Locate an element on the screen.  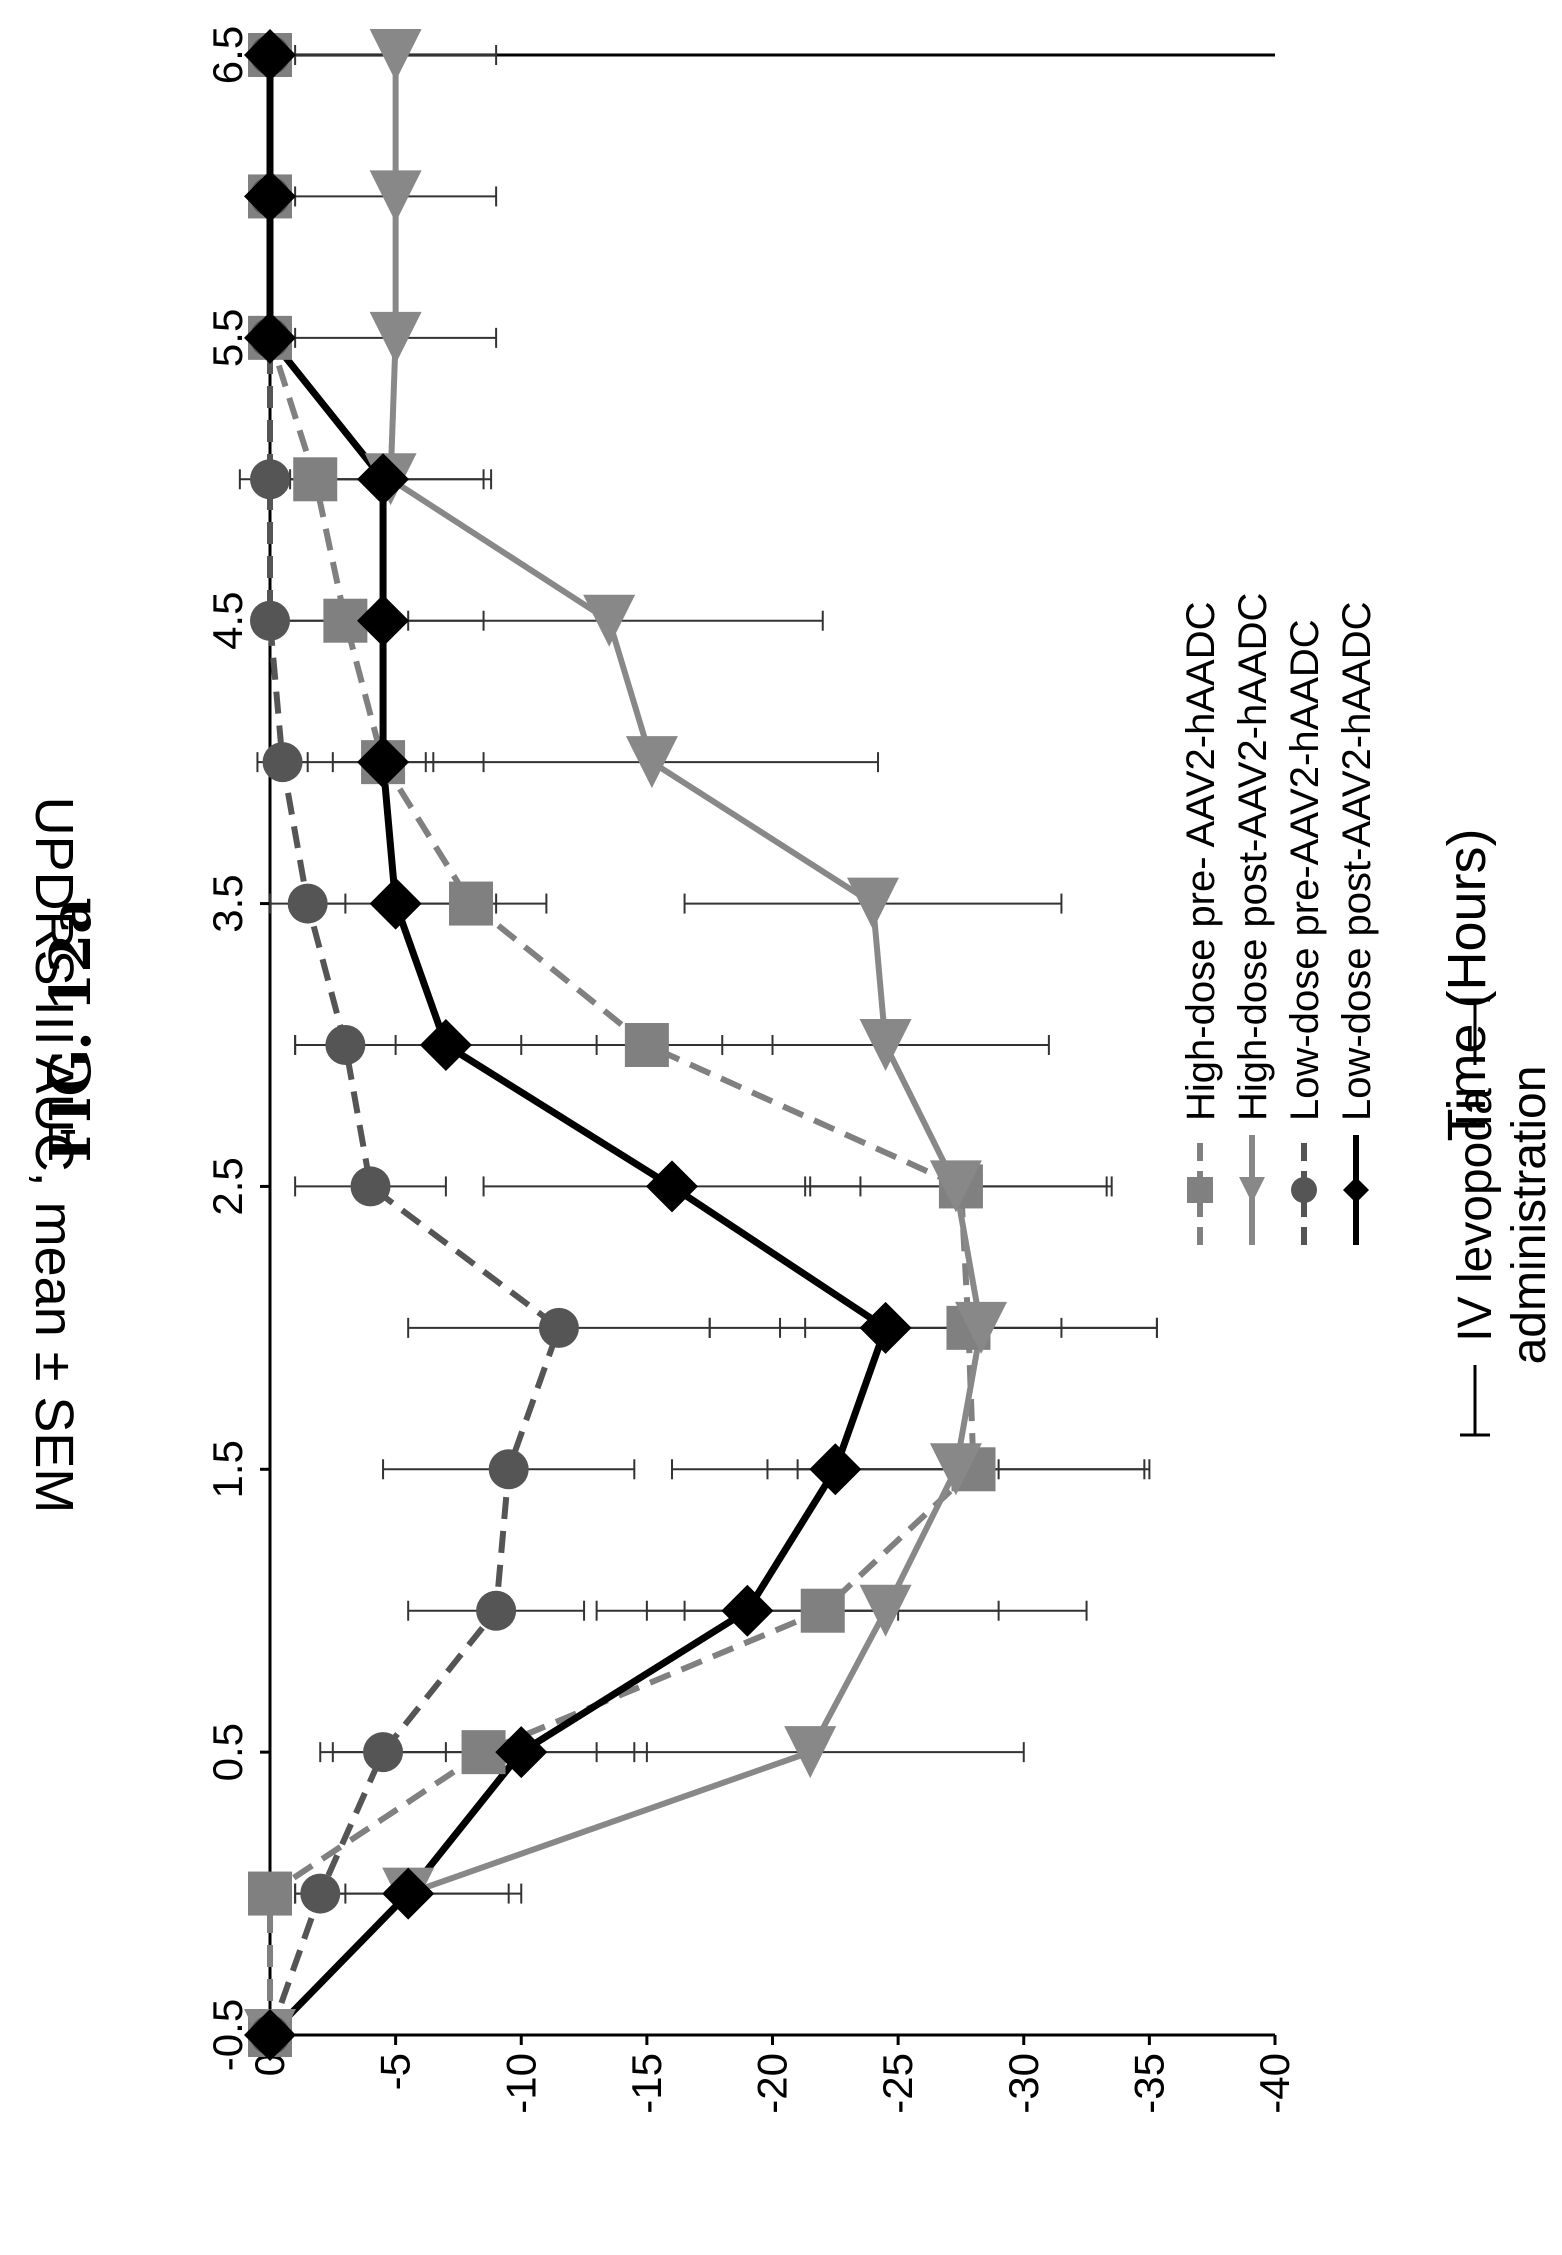
x-tick-label: -0.5 is located at coordinates (227, 2035).